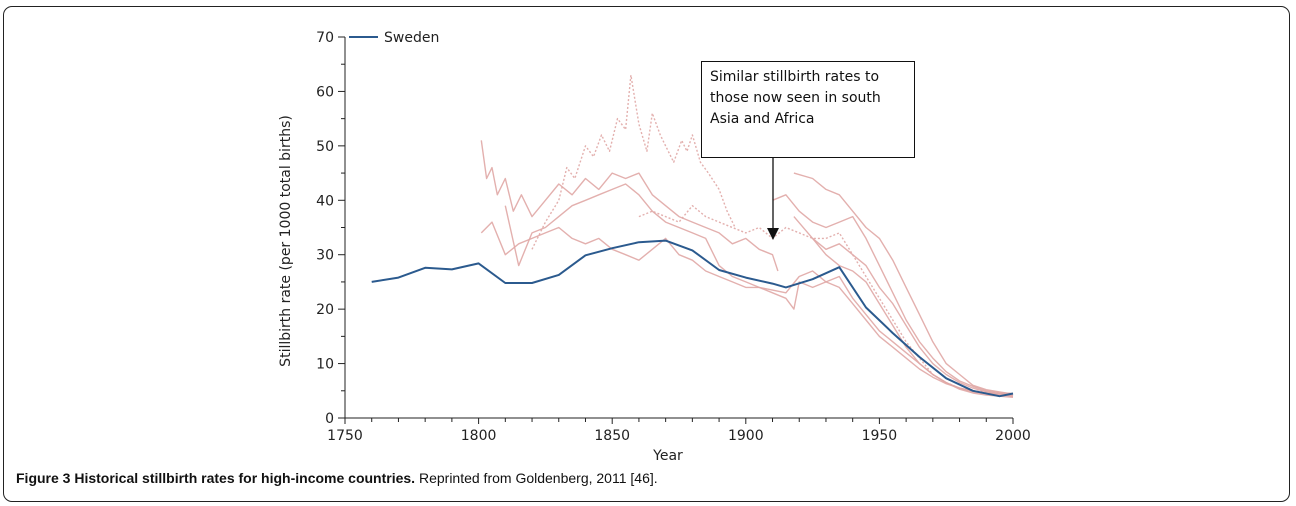  Describe the element at coordinates (325, 310) in the screenshot. I see `y-tick-label: 20` at that location.